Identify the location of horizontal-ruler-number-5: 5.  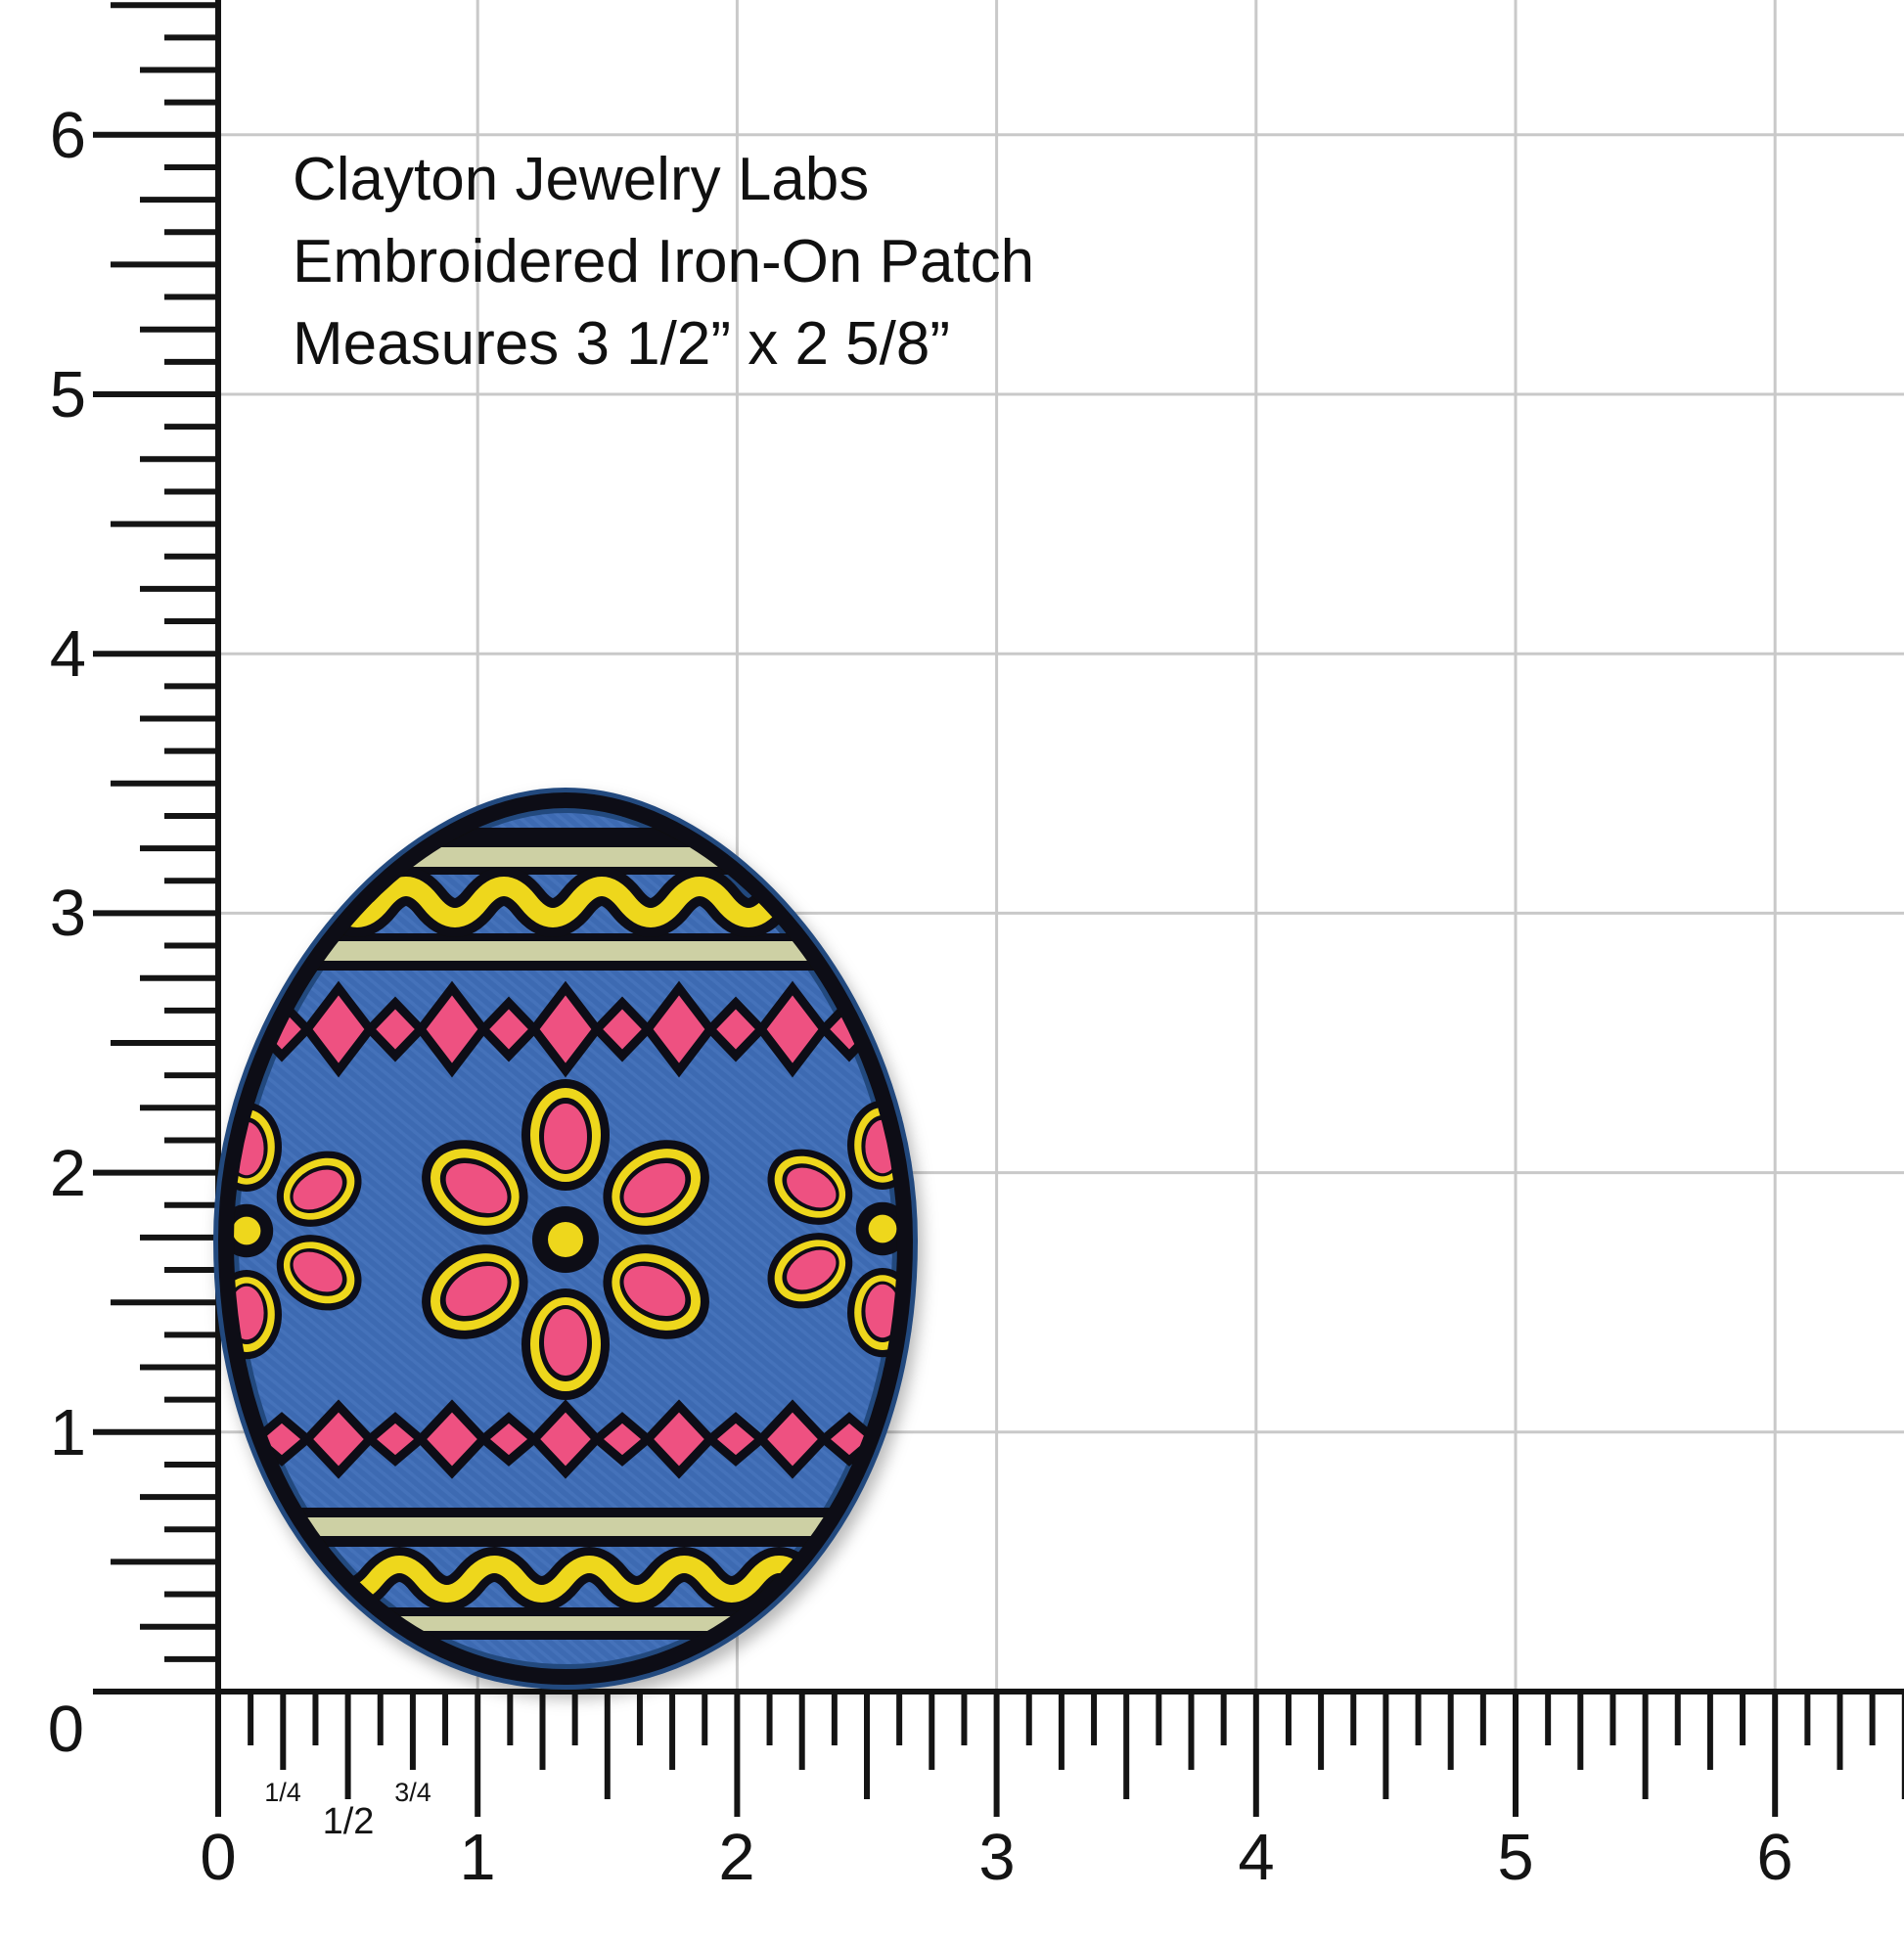
(1515, 1858).